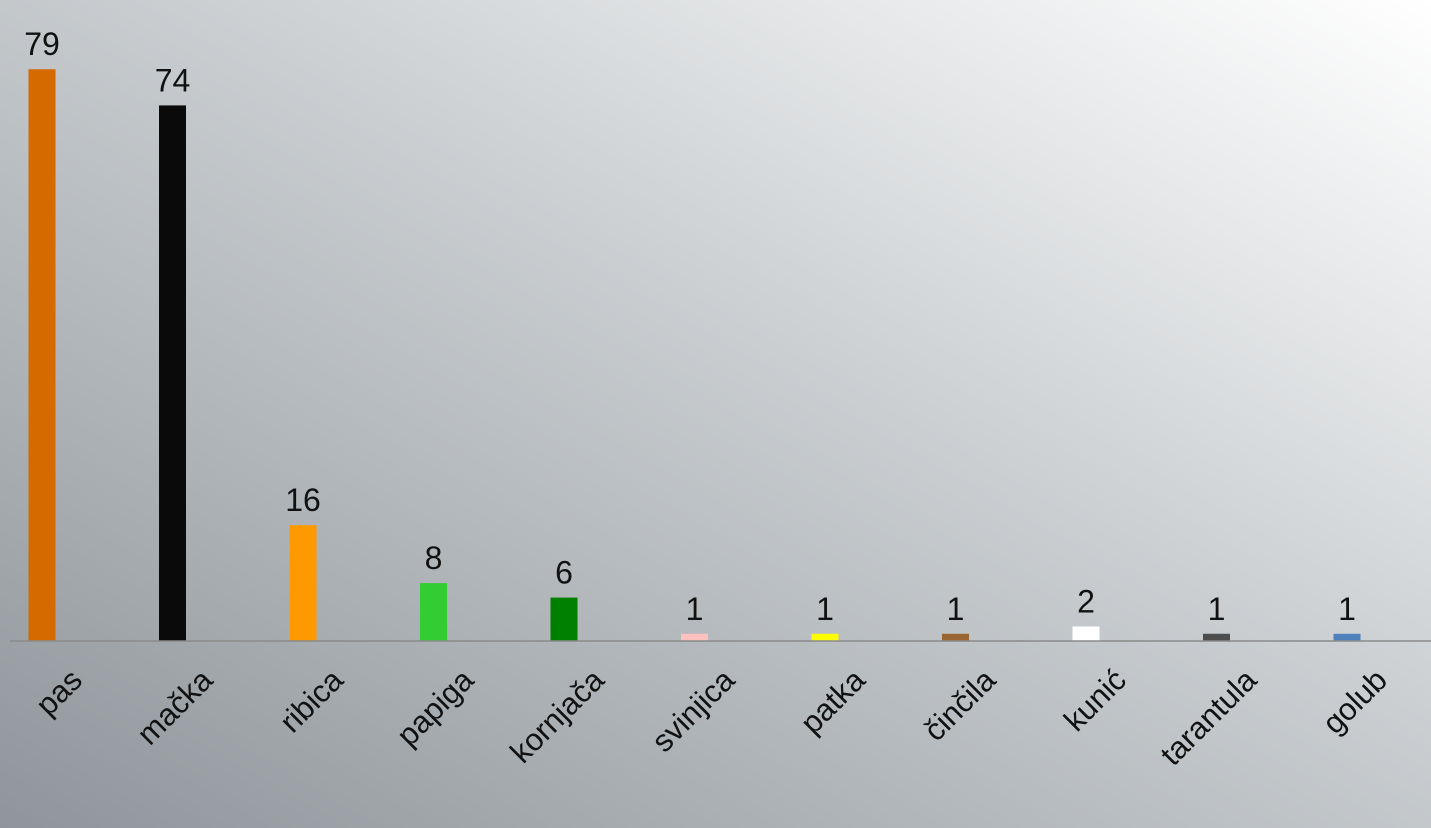  What do you see at coordinates (173, 80) in the screenshot?
I see `value-label: 74` at bounding box center [173, 80].